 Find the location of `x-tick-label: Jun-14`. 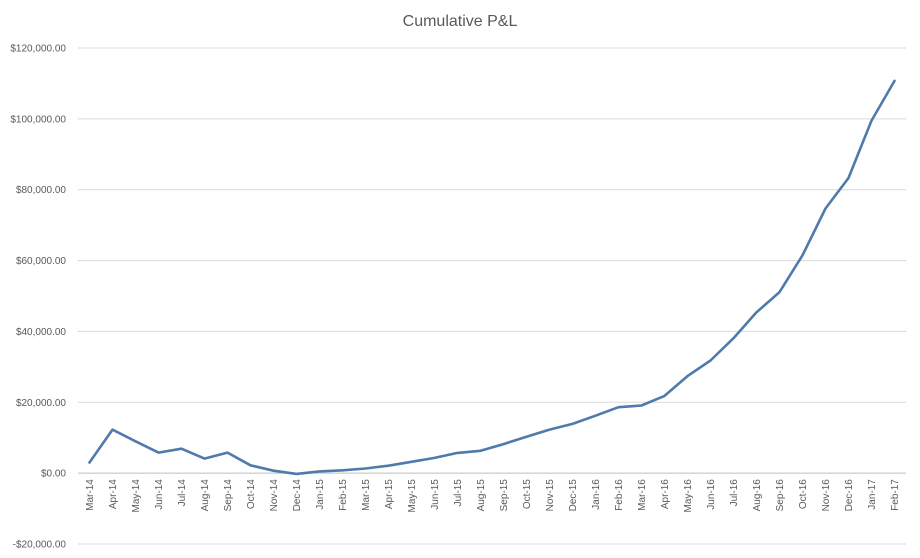

x-tick-label: Jun-14 is located at coordinates (159, 494).